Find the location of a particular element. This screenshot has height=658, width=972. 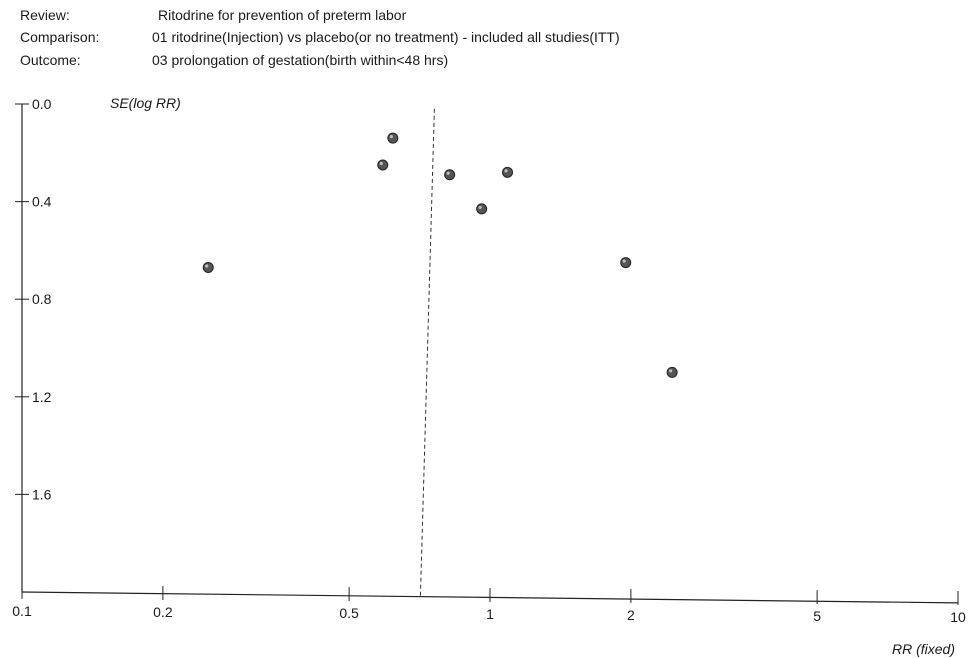

x-tick-label: 1 is located at coordinates (490, 614).